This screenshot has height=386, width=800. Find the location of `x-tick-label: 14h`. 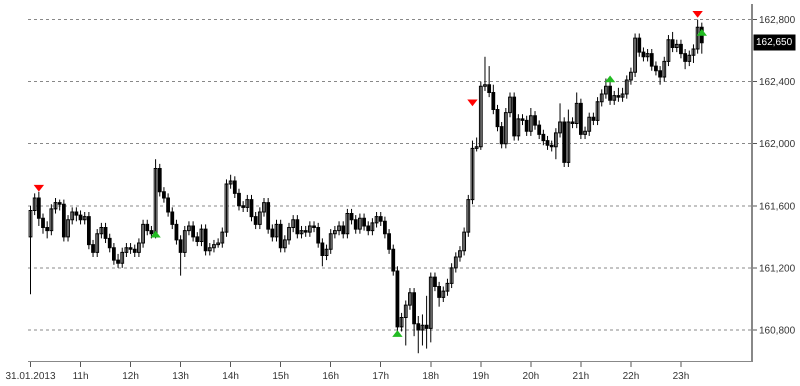

x-tick-label: 14h is located at coordinates (230, 376).